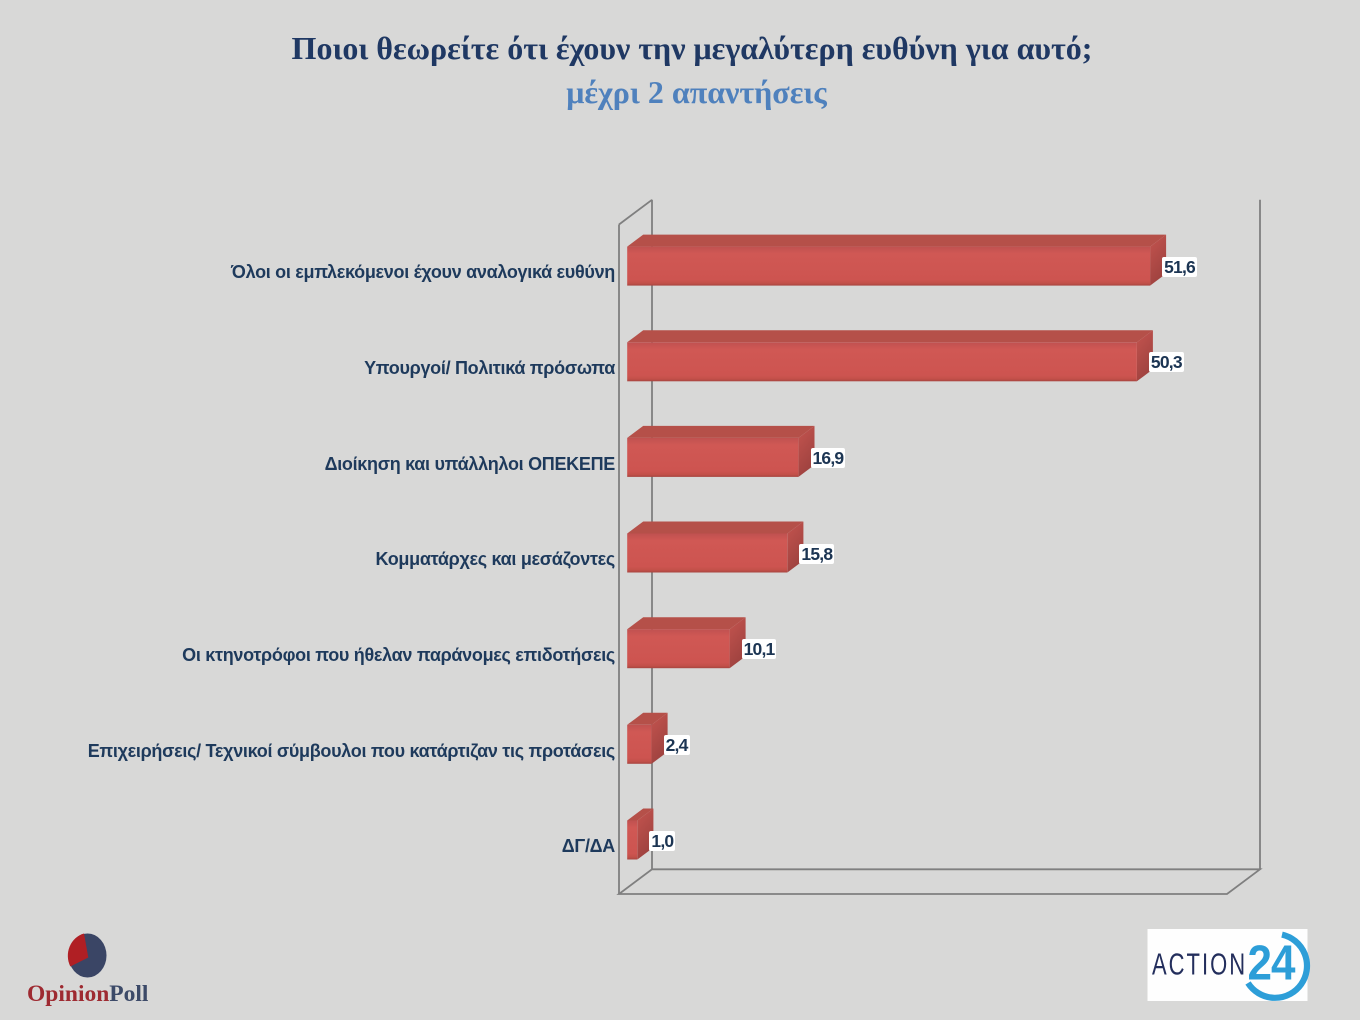 The width and height of the screenshot is (1360, 1020). Describe the element at coordinates (1272, 962) in the screenshot. I see `svg-text: 24` at that location.